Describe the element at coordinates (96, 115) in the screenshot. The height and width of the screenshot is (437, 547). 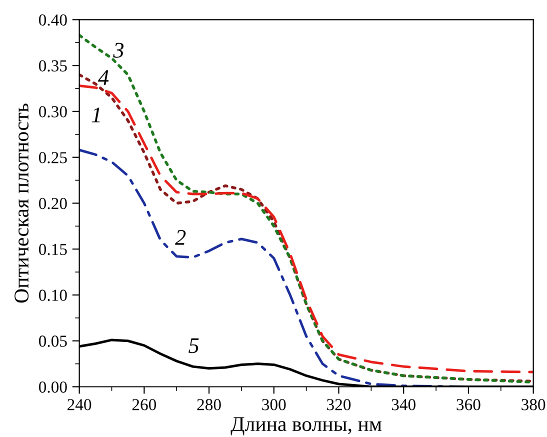
I see `series-label: 1` at that location.